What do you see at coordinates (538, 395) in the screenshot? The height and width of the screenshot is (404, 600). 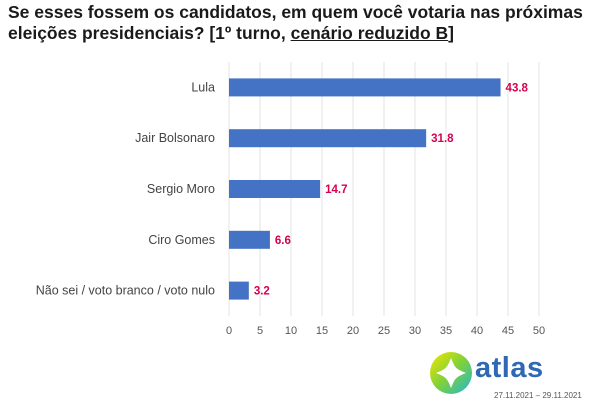 I see `date-range: 27.11.2021 – 29.11.2021` at bounding box center [538, 395].